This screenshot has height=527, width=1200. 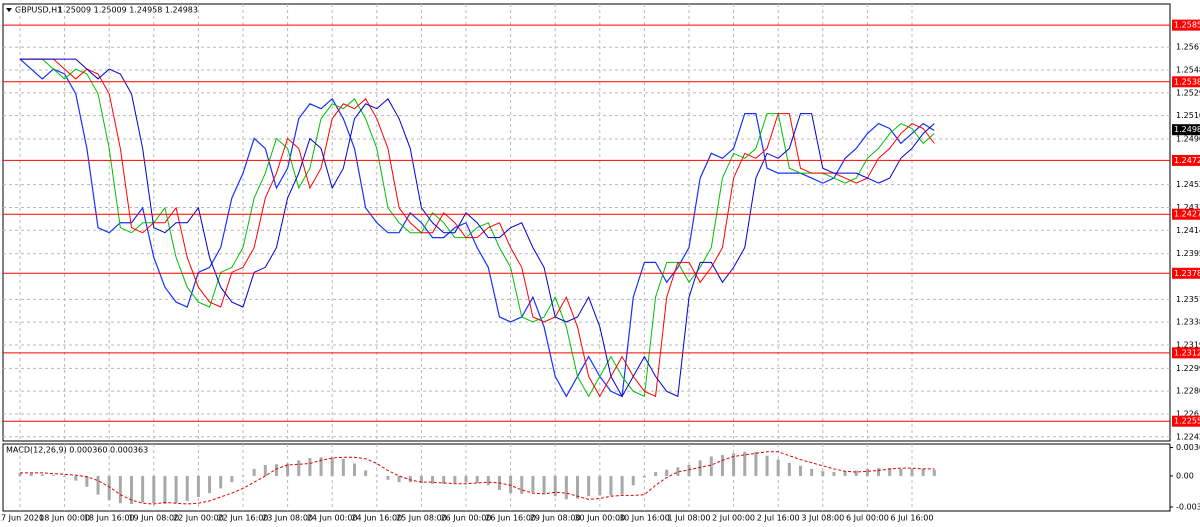 What do you see at coordinates (586, 477) in the screenshot?
I see `macd-pane` at bounding box center [586, 477].